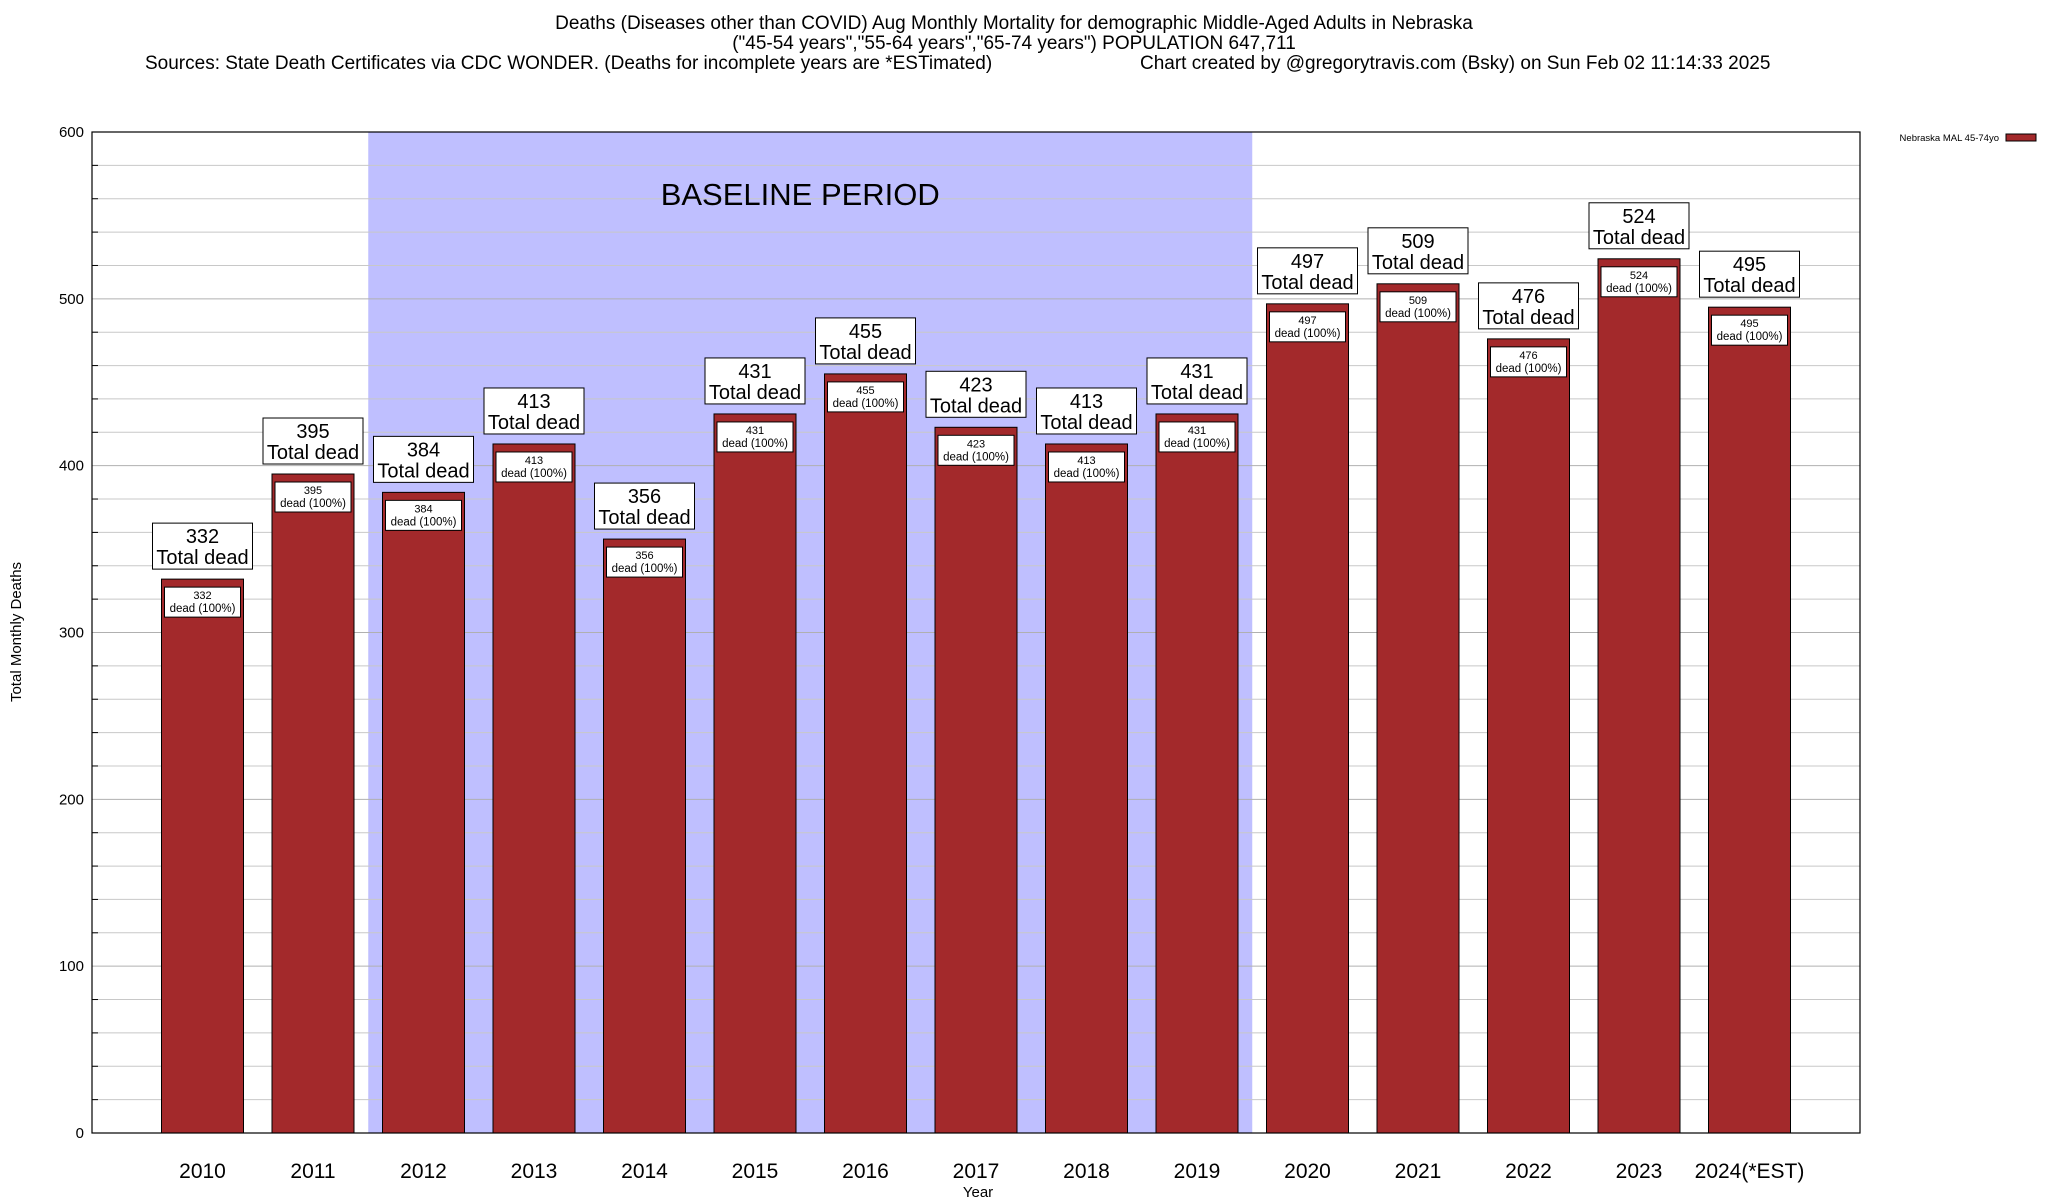 The width and height of the screenshot is (2048, 1200). What do you see at coordinates (1417, 242) in the screenshot?
I see `bar-total-value-label: 509` at bounding box center [1417, 242].